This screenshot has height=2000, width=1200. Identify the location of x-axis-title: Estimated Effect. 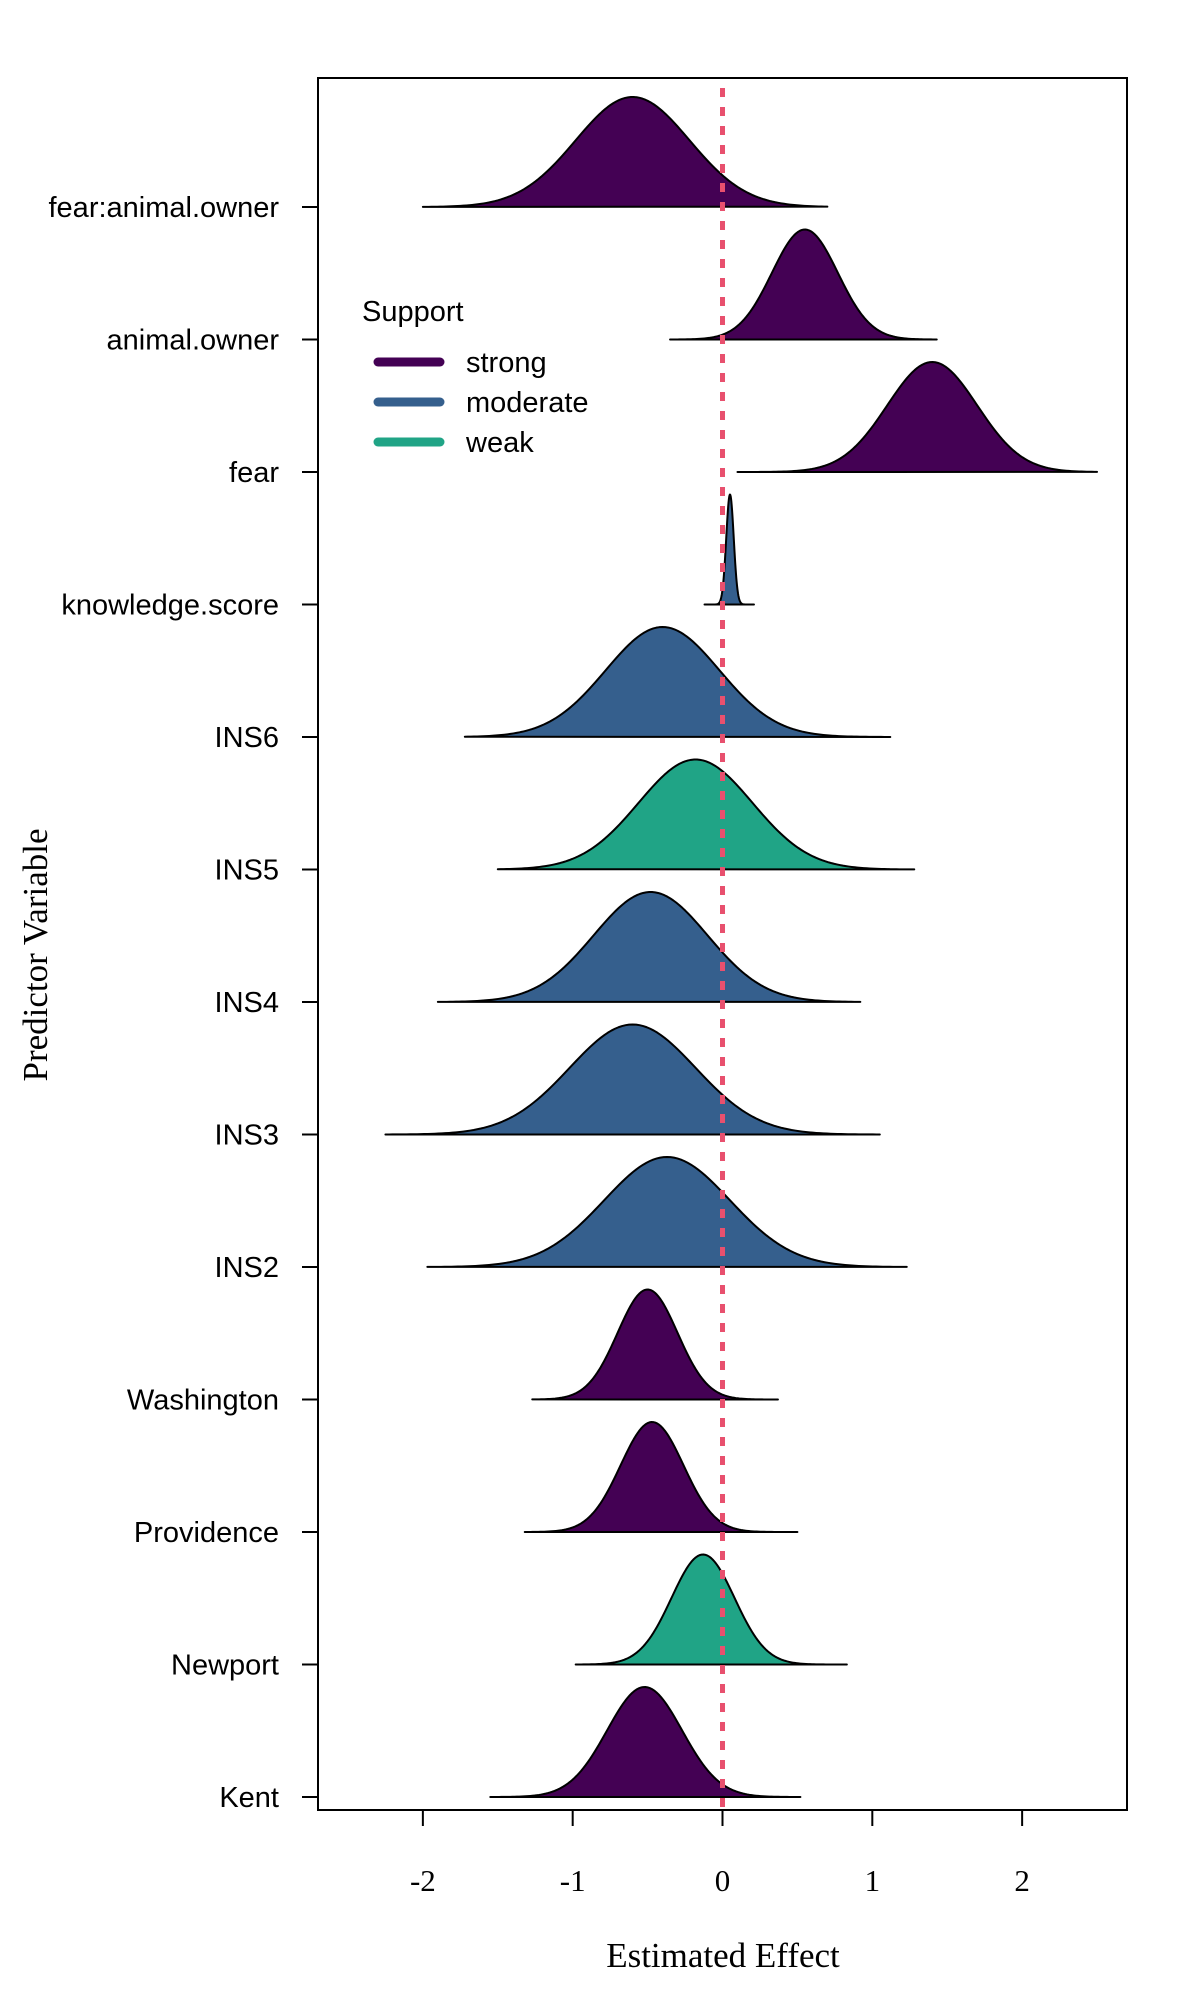
(723, 1955).